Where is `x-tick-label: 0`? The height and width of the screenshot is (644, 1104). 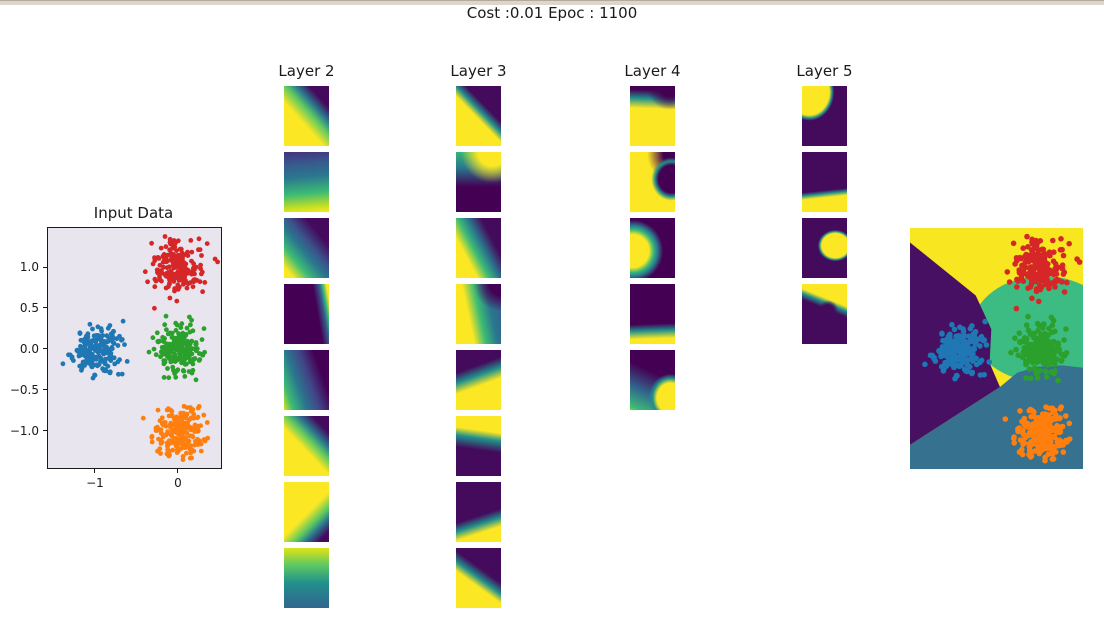 x-tick-label: 0 is located at coordinates (178, 483).